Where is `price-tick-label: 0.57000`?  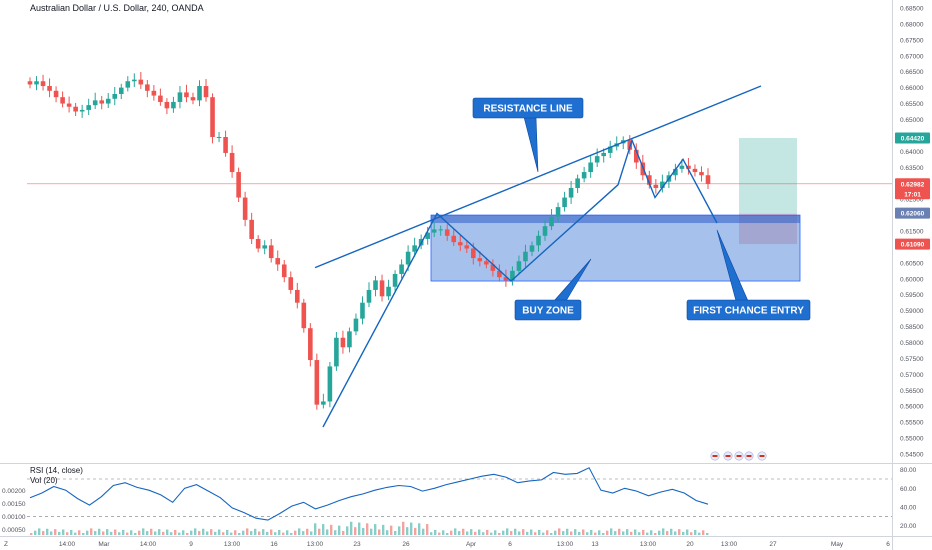
price-tick-label: 0.57000 is located at coordinates (912, 375).